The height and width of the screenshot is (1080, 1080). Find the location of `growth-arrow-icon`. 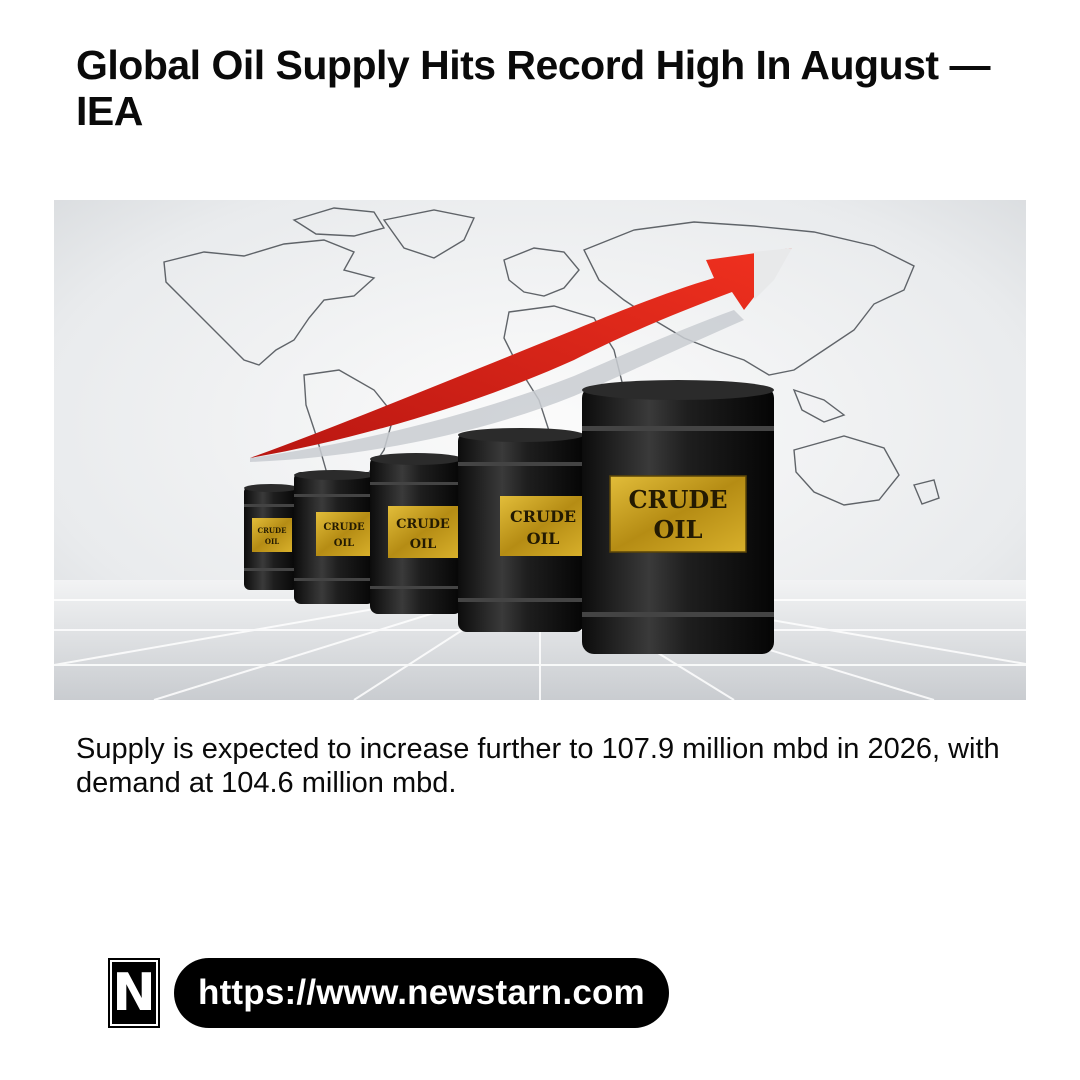

growth-arrow-icon is located at coordinates (521, 355).